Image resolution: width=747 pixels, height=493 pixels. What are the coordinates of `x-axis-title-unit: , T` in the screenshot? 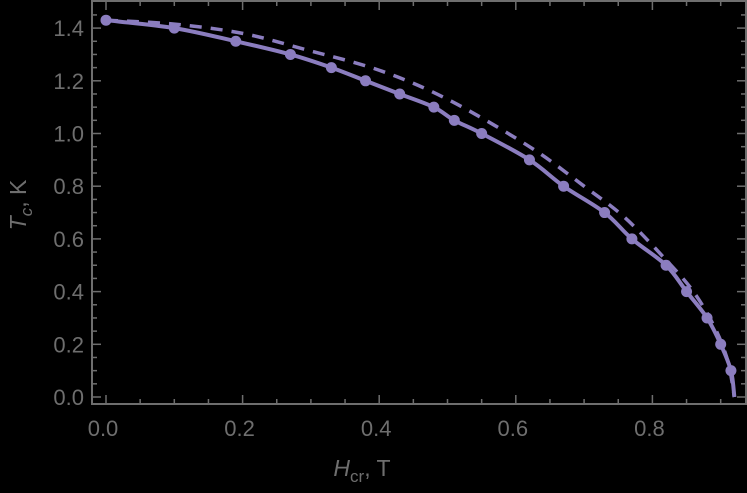 It's located at (377, 468).